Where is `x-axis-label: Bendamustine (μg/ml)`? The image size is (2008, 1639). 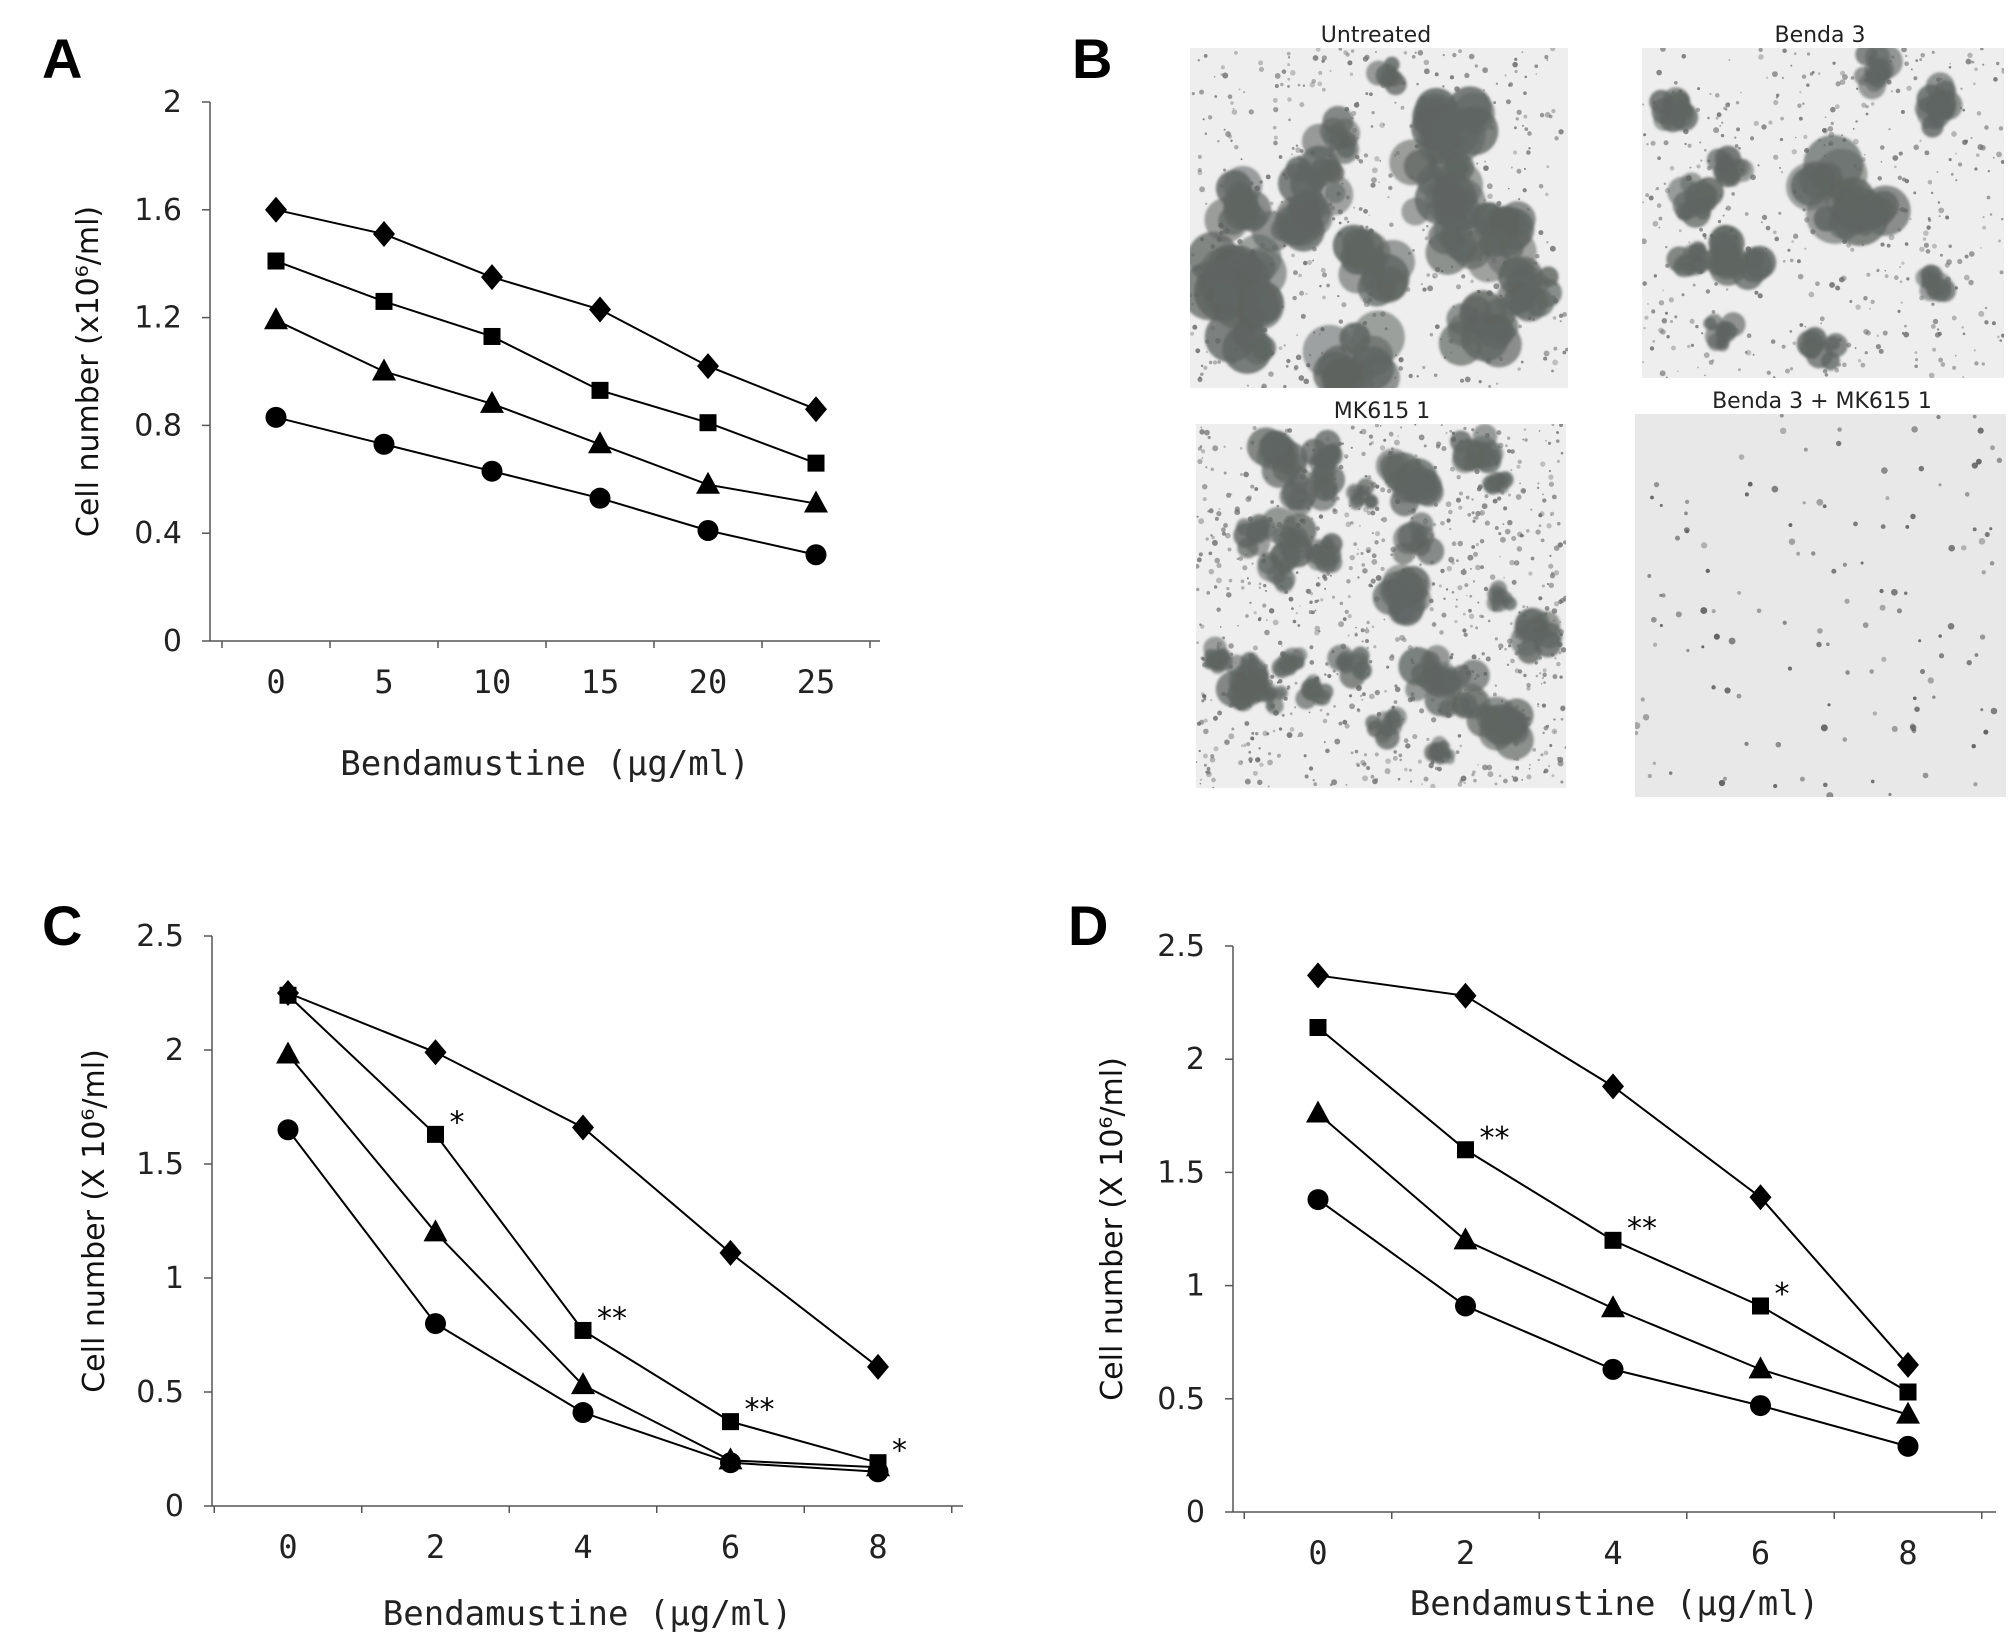 x-axis-label: Bendamustine (μg/ml) is located at coordinates (587, 1614).